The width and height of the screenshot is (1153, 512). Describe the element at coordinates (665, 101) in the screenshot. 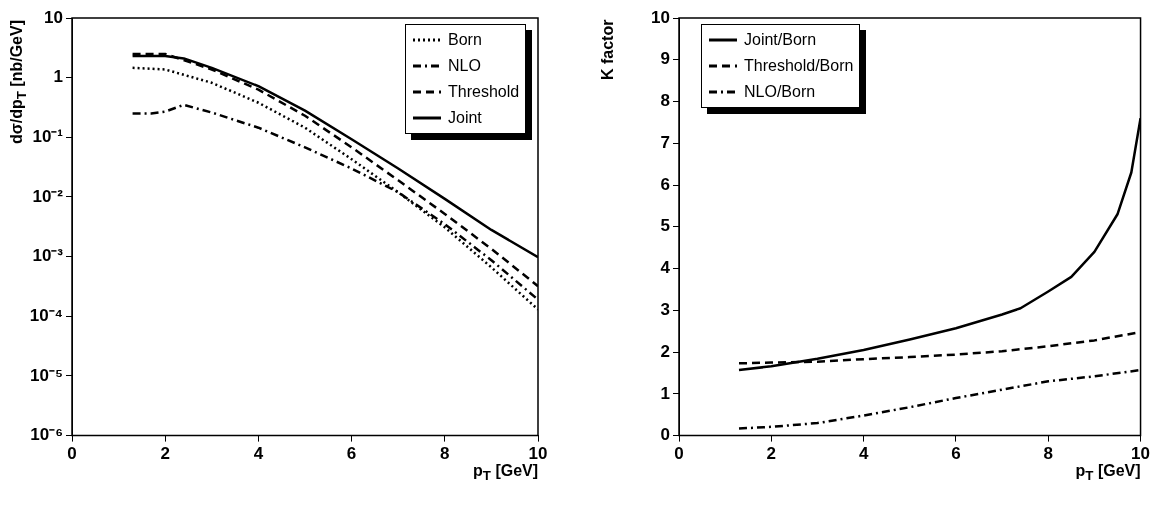

I see `y-tick-label: 8` at that location.